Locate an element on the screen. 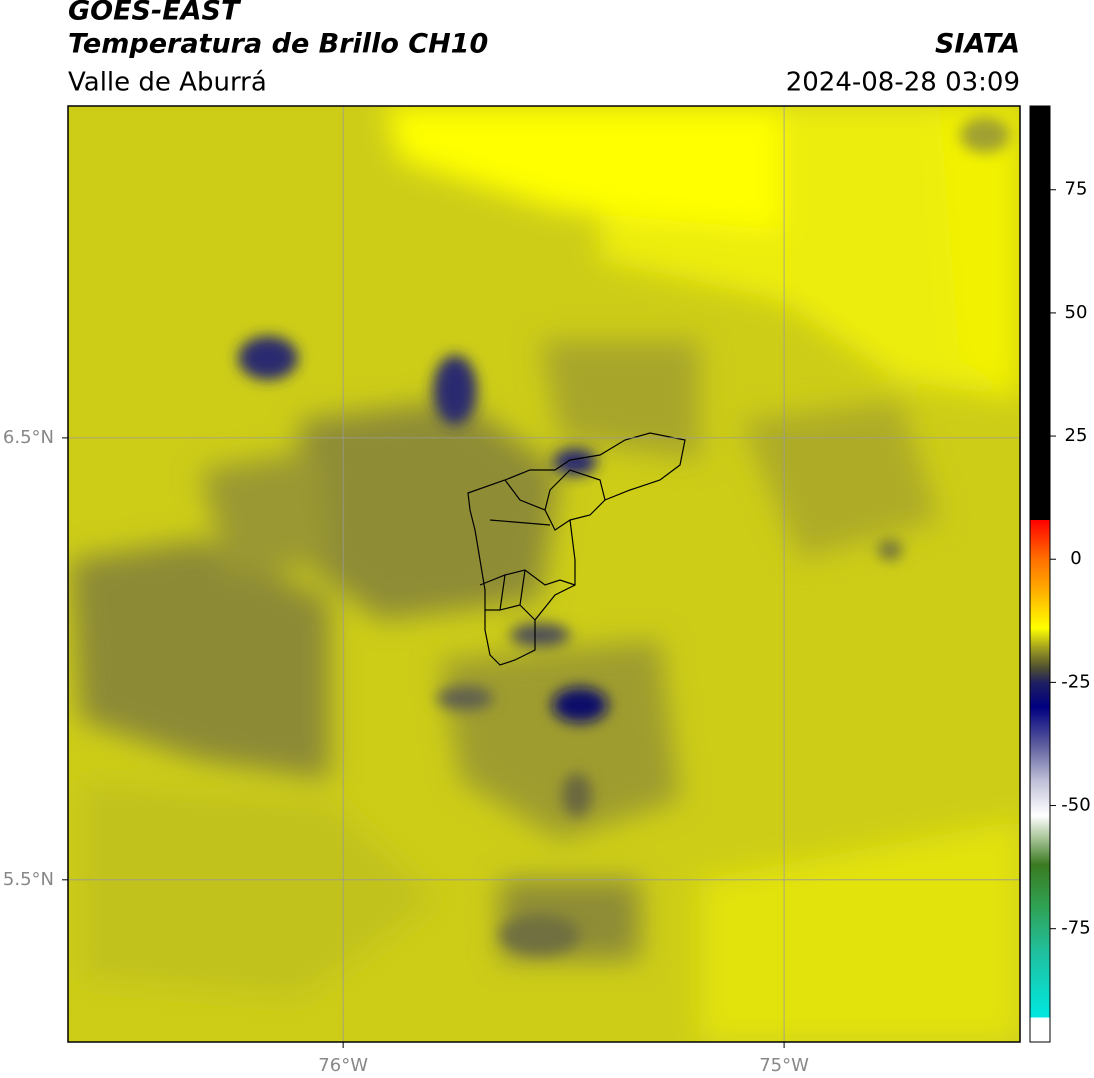 Image resolution: width=1094 pixels, height=1078 pixels. x-tick-label: 76°W is located at coordinates (343, 1065).